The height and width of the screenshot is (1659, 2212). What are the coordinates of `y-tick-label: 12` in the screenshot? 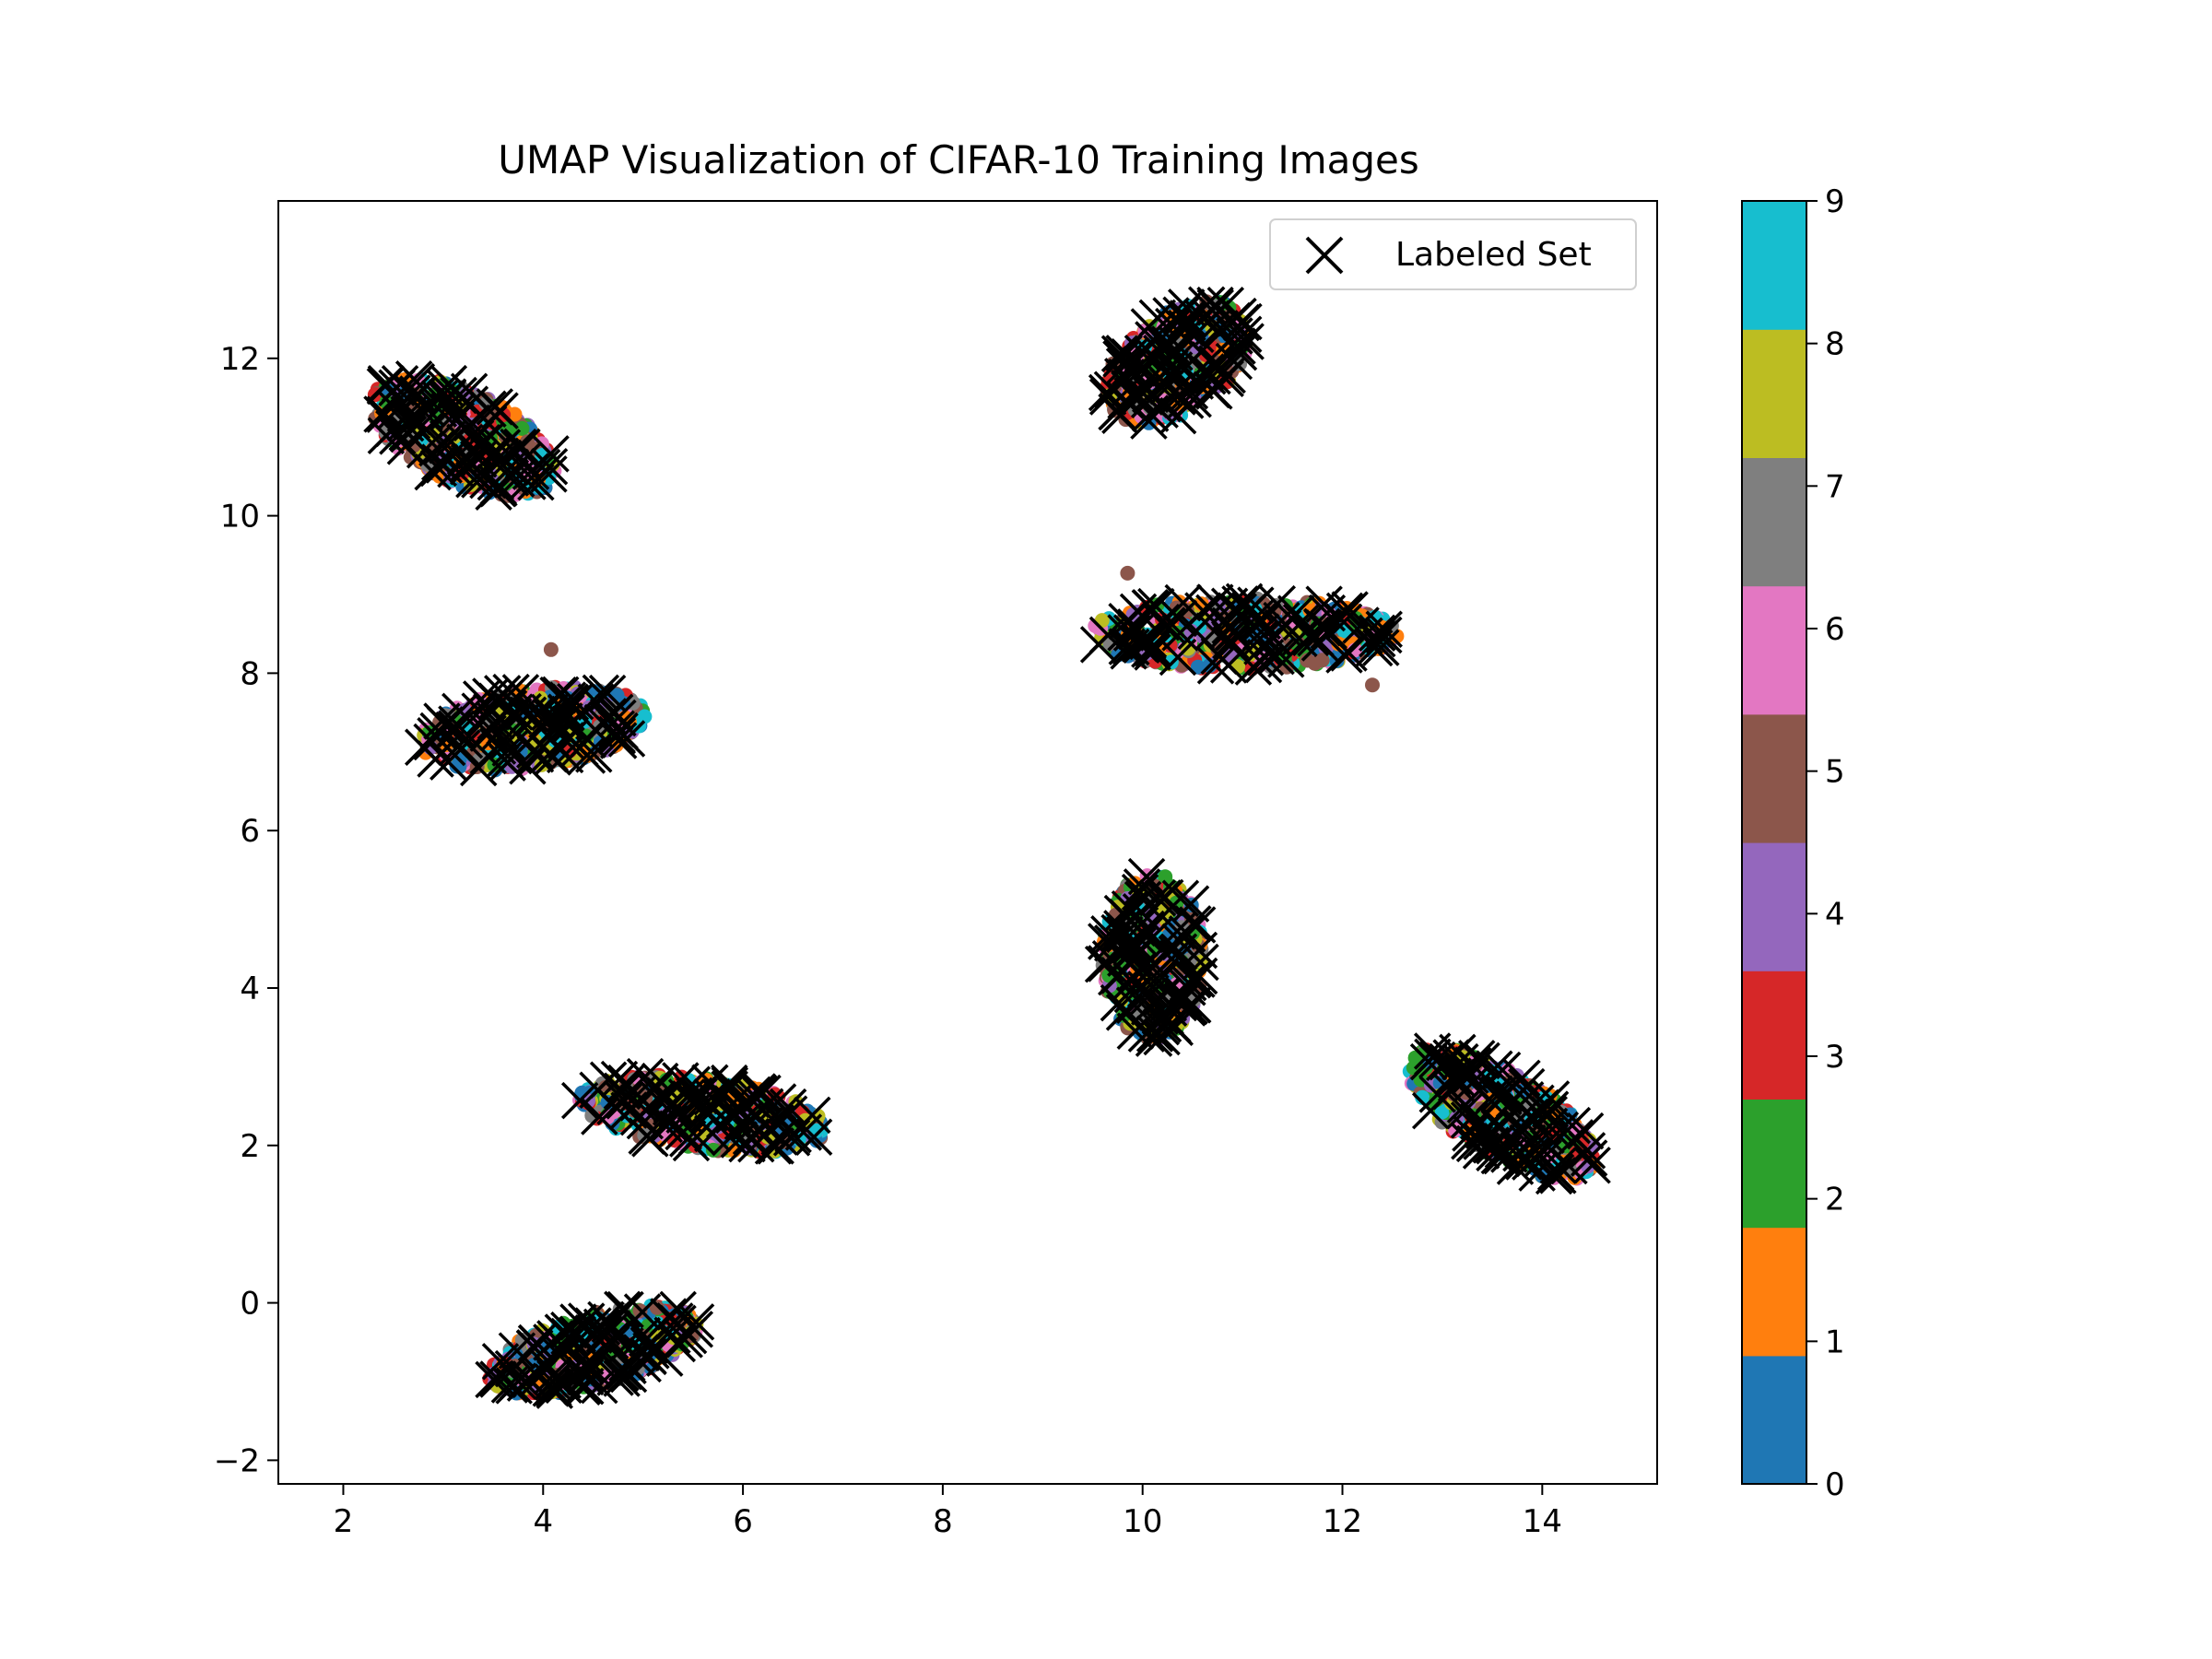 It's located at (240, 359).